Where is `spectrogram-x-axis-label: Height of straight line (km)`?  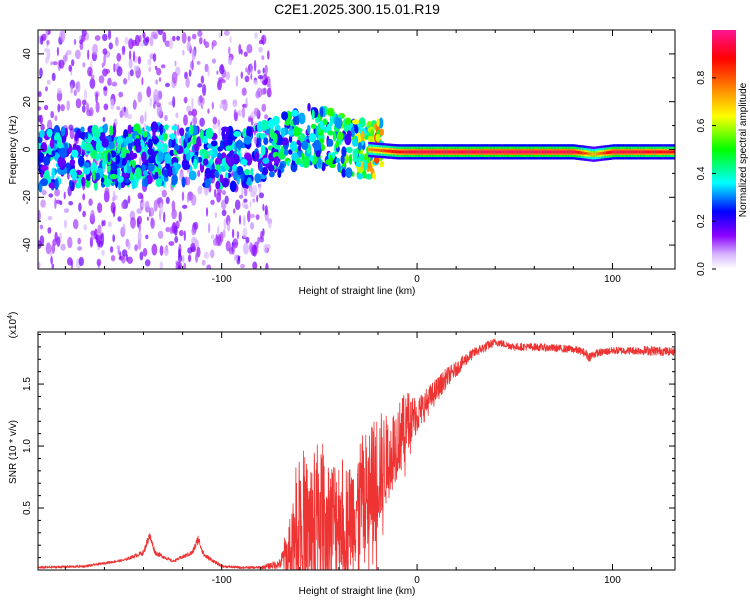 spectrogram-x-axis-label: Height of straight line (km) is located at coordinates (357, 291).